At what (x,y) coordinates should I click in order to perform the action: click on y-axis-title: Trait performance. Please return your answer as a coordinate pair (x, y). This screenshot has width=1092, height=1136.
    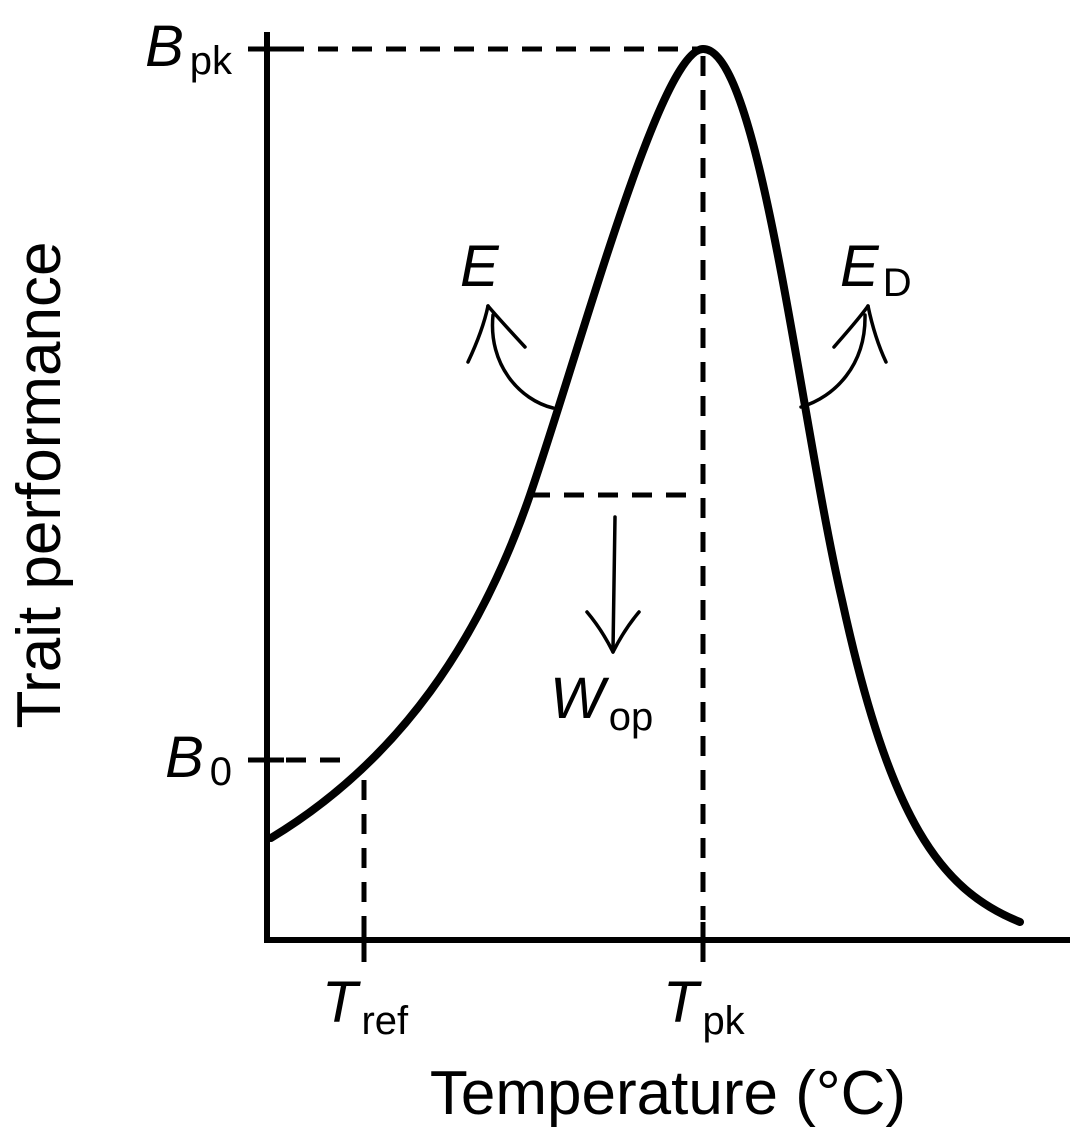
    Looking at the image, I should click on (39, 485).